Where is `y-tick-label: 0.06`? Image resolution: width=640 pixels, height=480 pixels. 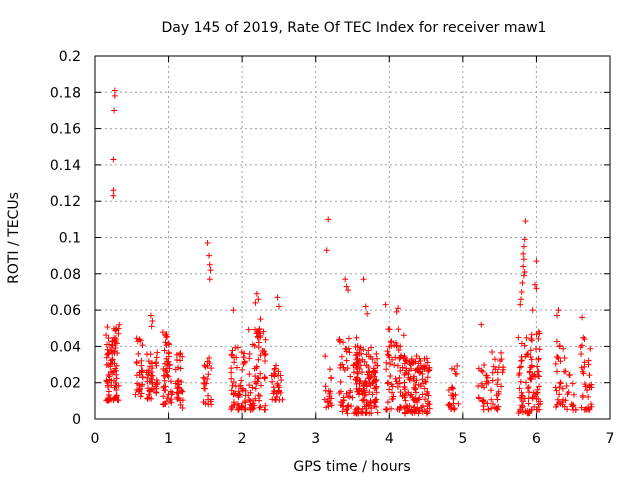
y-tick-label: 0.06 is located at coordinates (65, 311).